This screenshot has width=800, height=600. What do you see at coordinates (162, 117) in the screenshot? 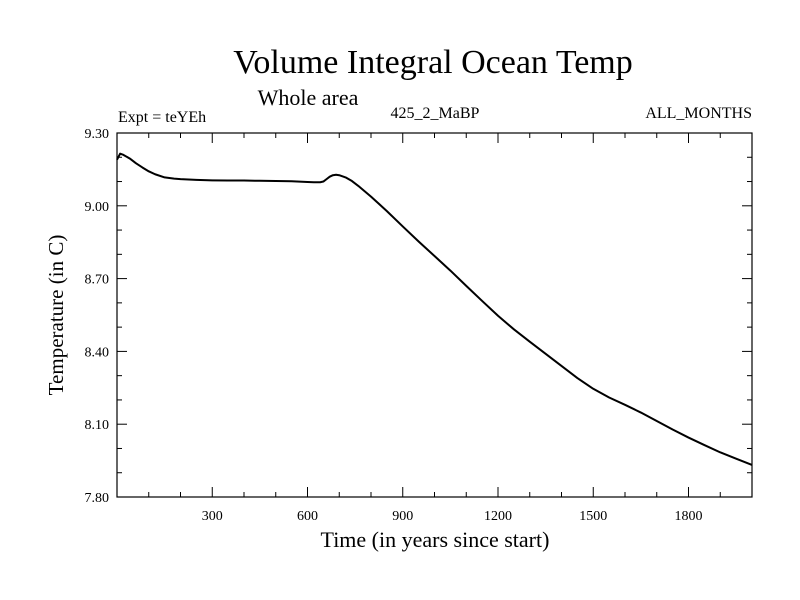
I see `header-left: Expt = teYEh` at bounding box center [162, 117].